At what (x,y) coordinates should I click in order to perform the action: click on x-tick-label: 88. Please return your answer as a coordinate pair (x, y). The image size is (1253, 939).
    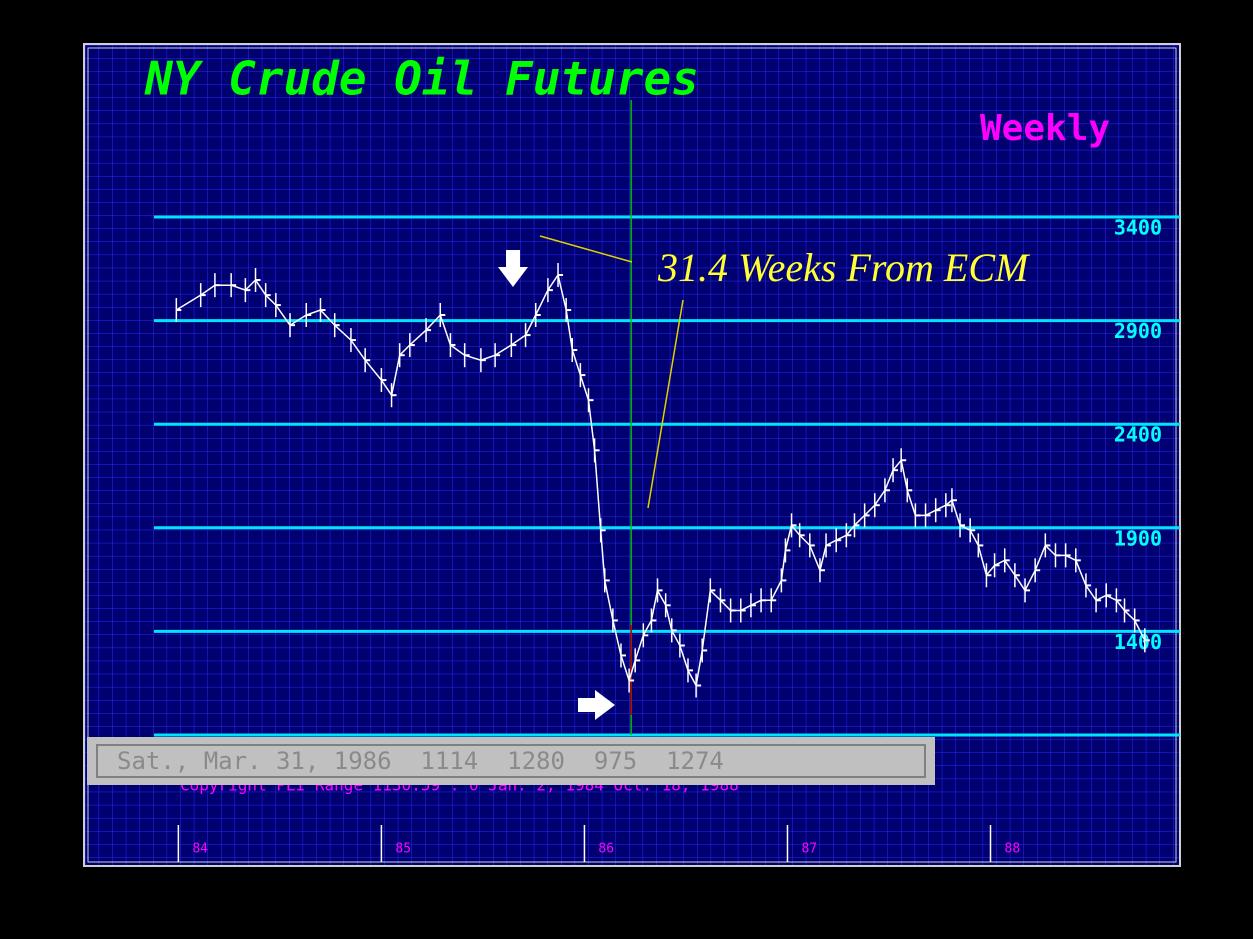
    Looking at the image, I should click on (1013, 849).